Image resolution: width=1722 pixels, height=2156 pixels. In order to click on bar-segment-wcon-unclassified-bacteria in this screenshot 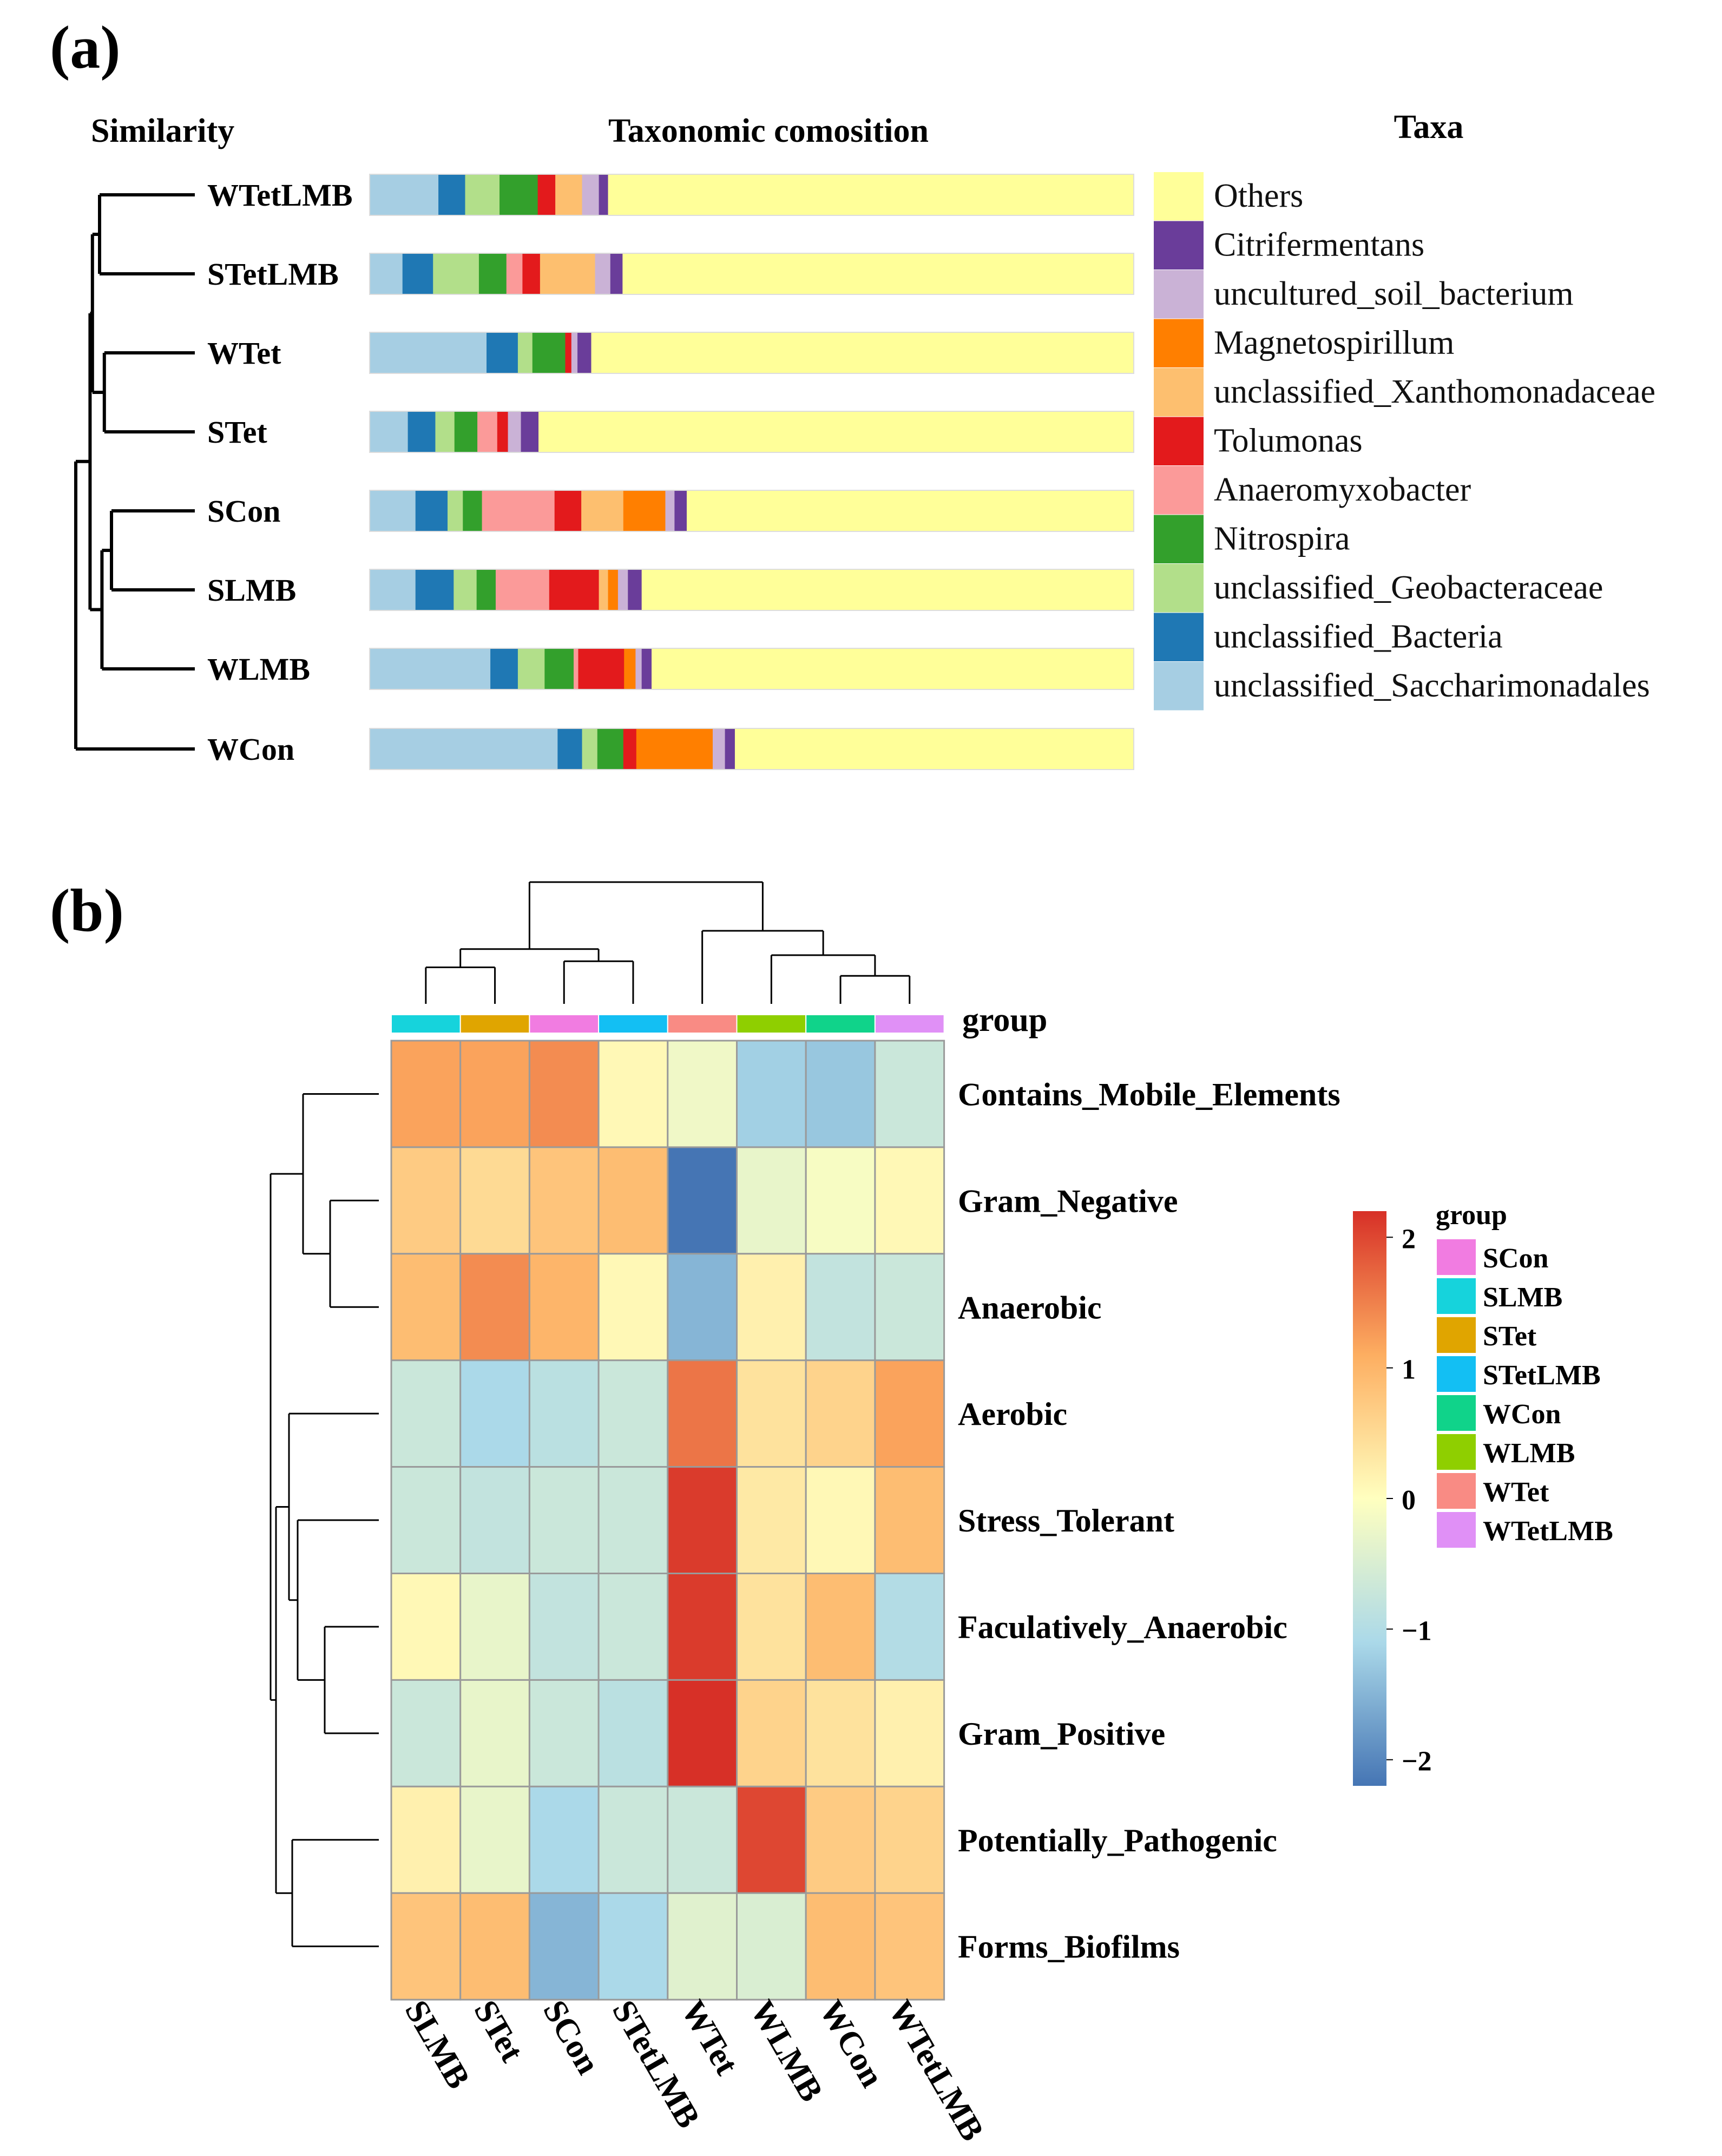, I will do `click(570, 749)`.